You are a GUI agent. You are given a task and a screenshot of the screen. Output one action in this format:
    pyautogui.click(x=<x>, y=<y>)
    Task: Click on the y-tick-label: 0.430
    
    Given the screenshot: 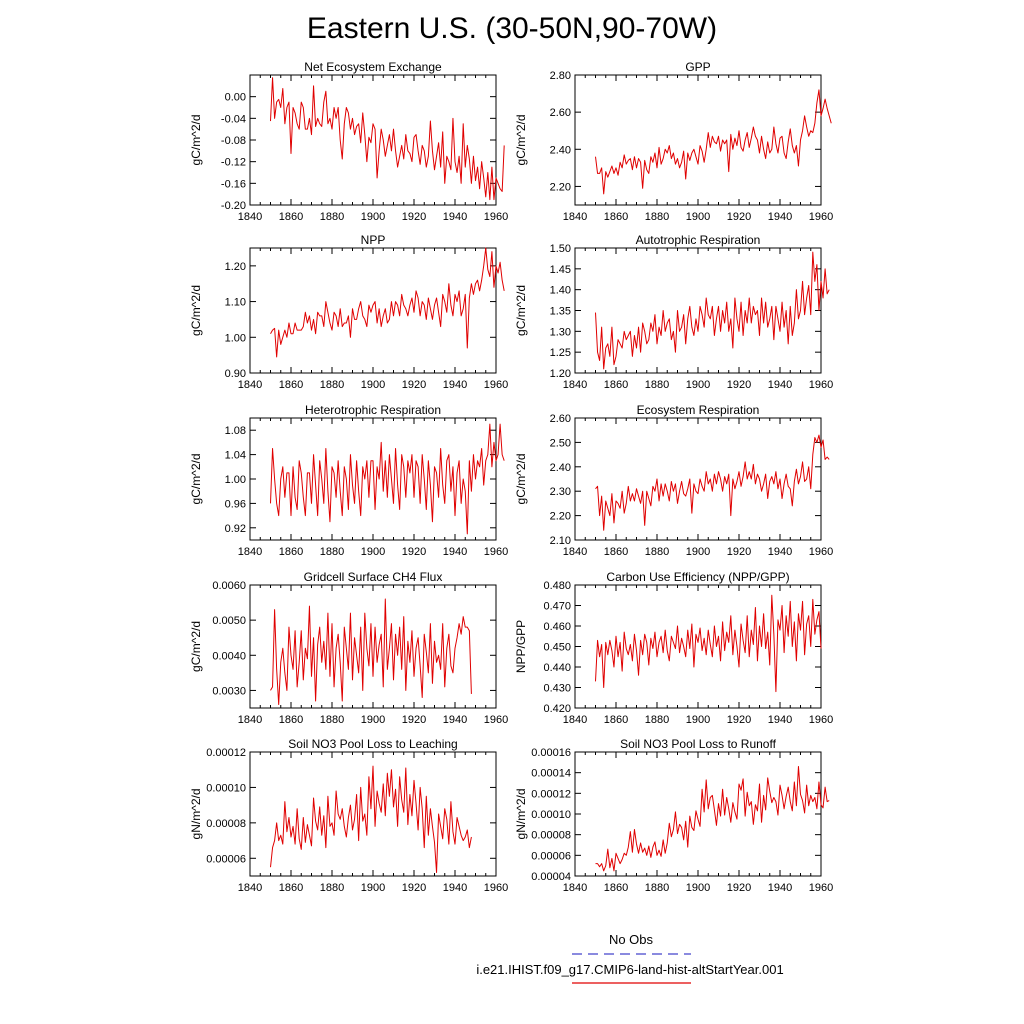 What is the action you would take?
    pyautogui.click(x=557, y=689)
    